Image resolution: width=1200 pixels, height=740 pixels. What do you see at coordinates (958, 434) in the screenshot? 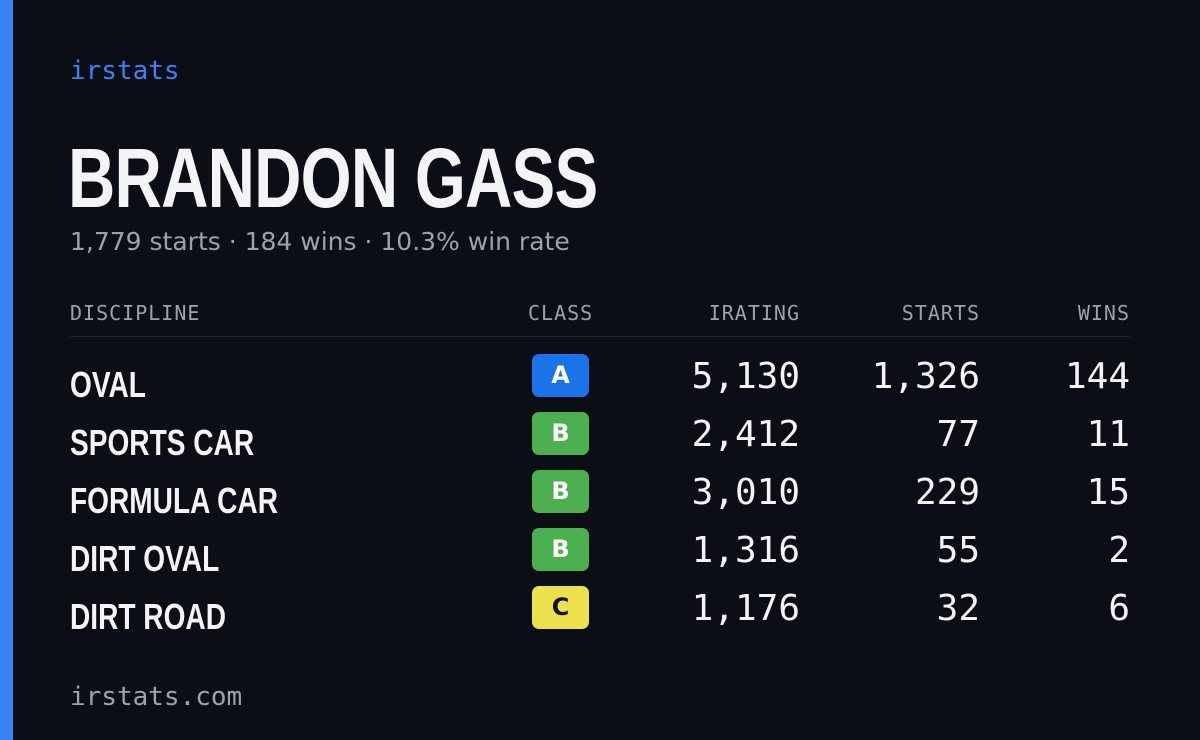
I see `row-starts: 77` at bounding box center [958, 434].